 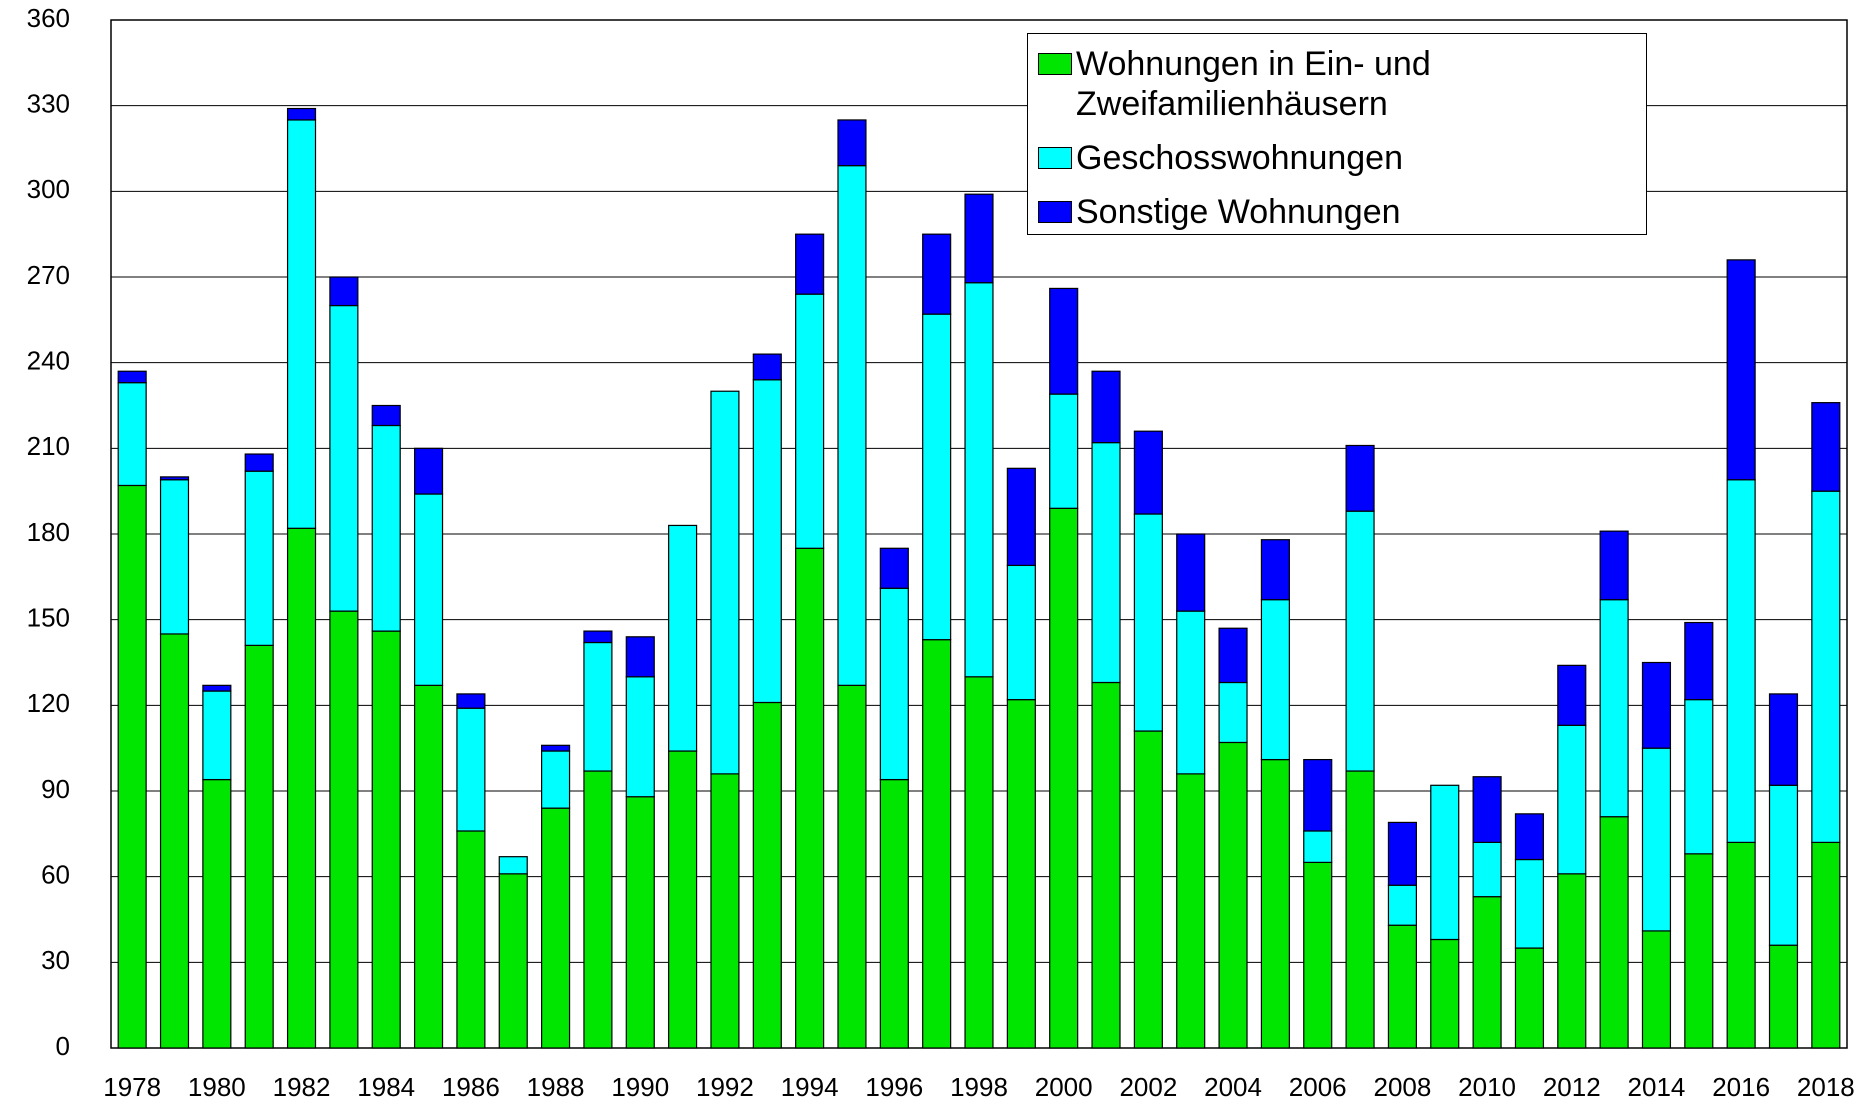 What do you see at coordinates (1148, 1087) in the screenshot?
I see `x-tick-label: 2002` at bounding box center [1148, 1087].